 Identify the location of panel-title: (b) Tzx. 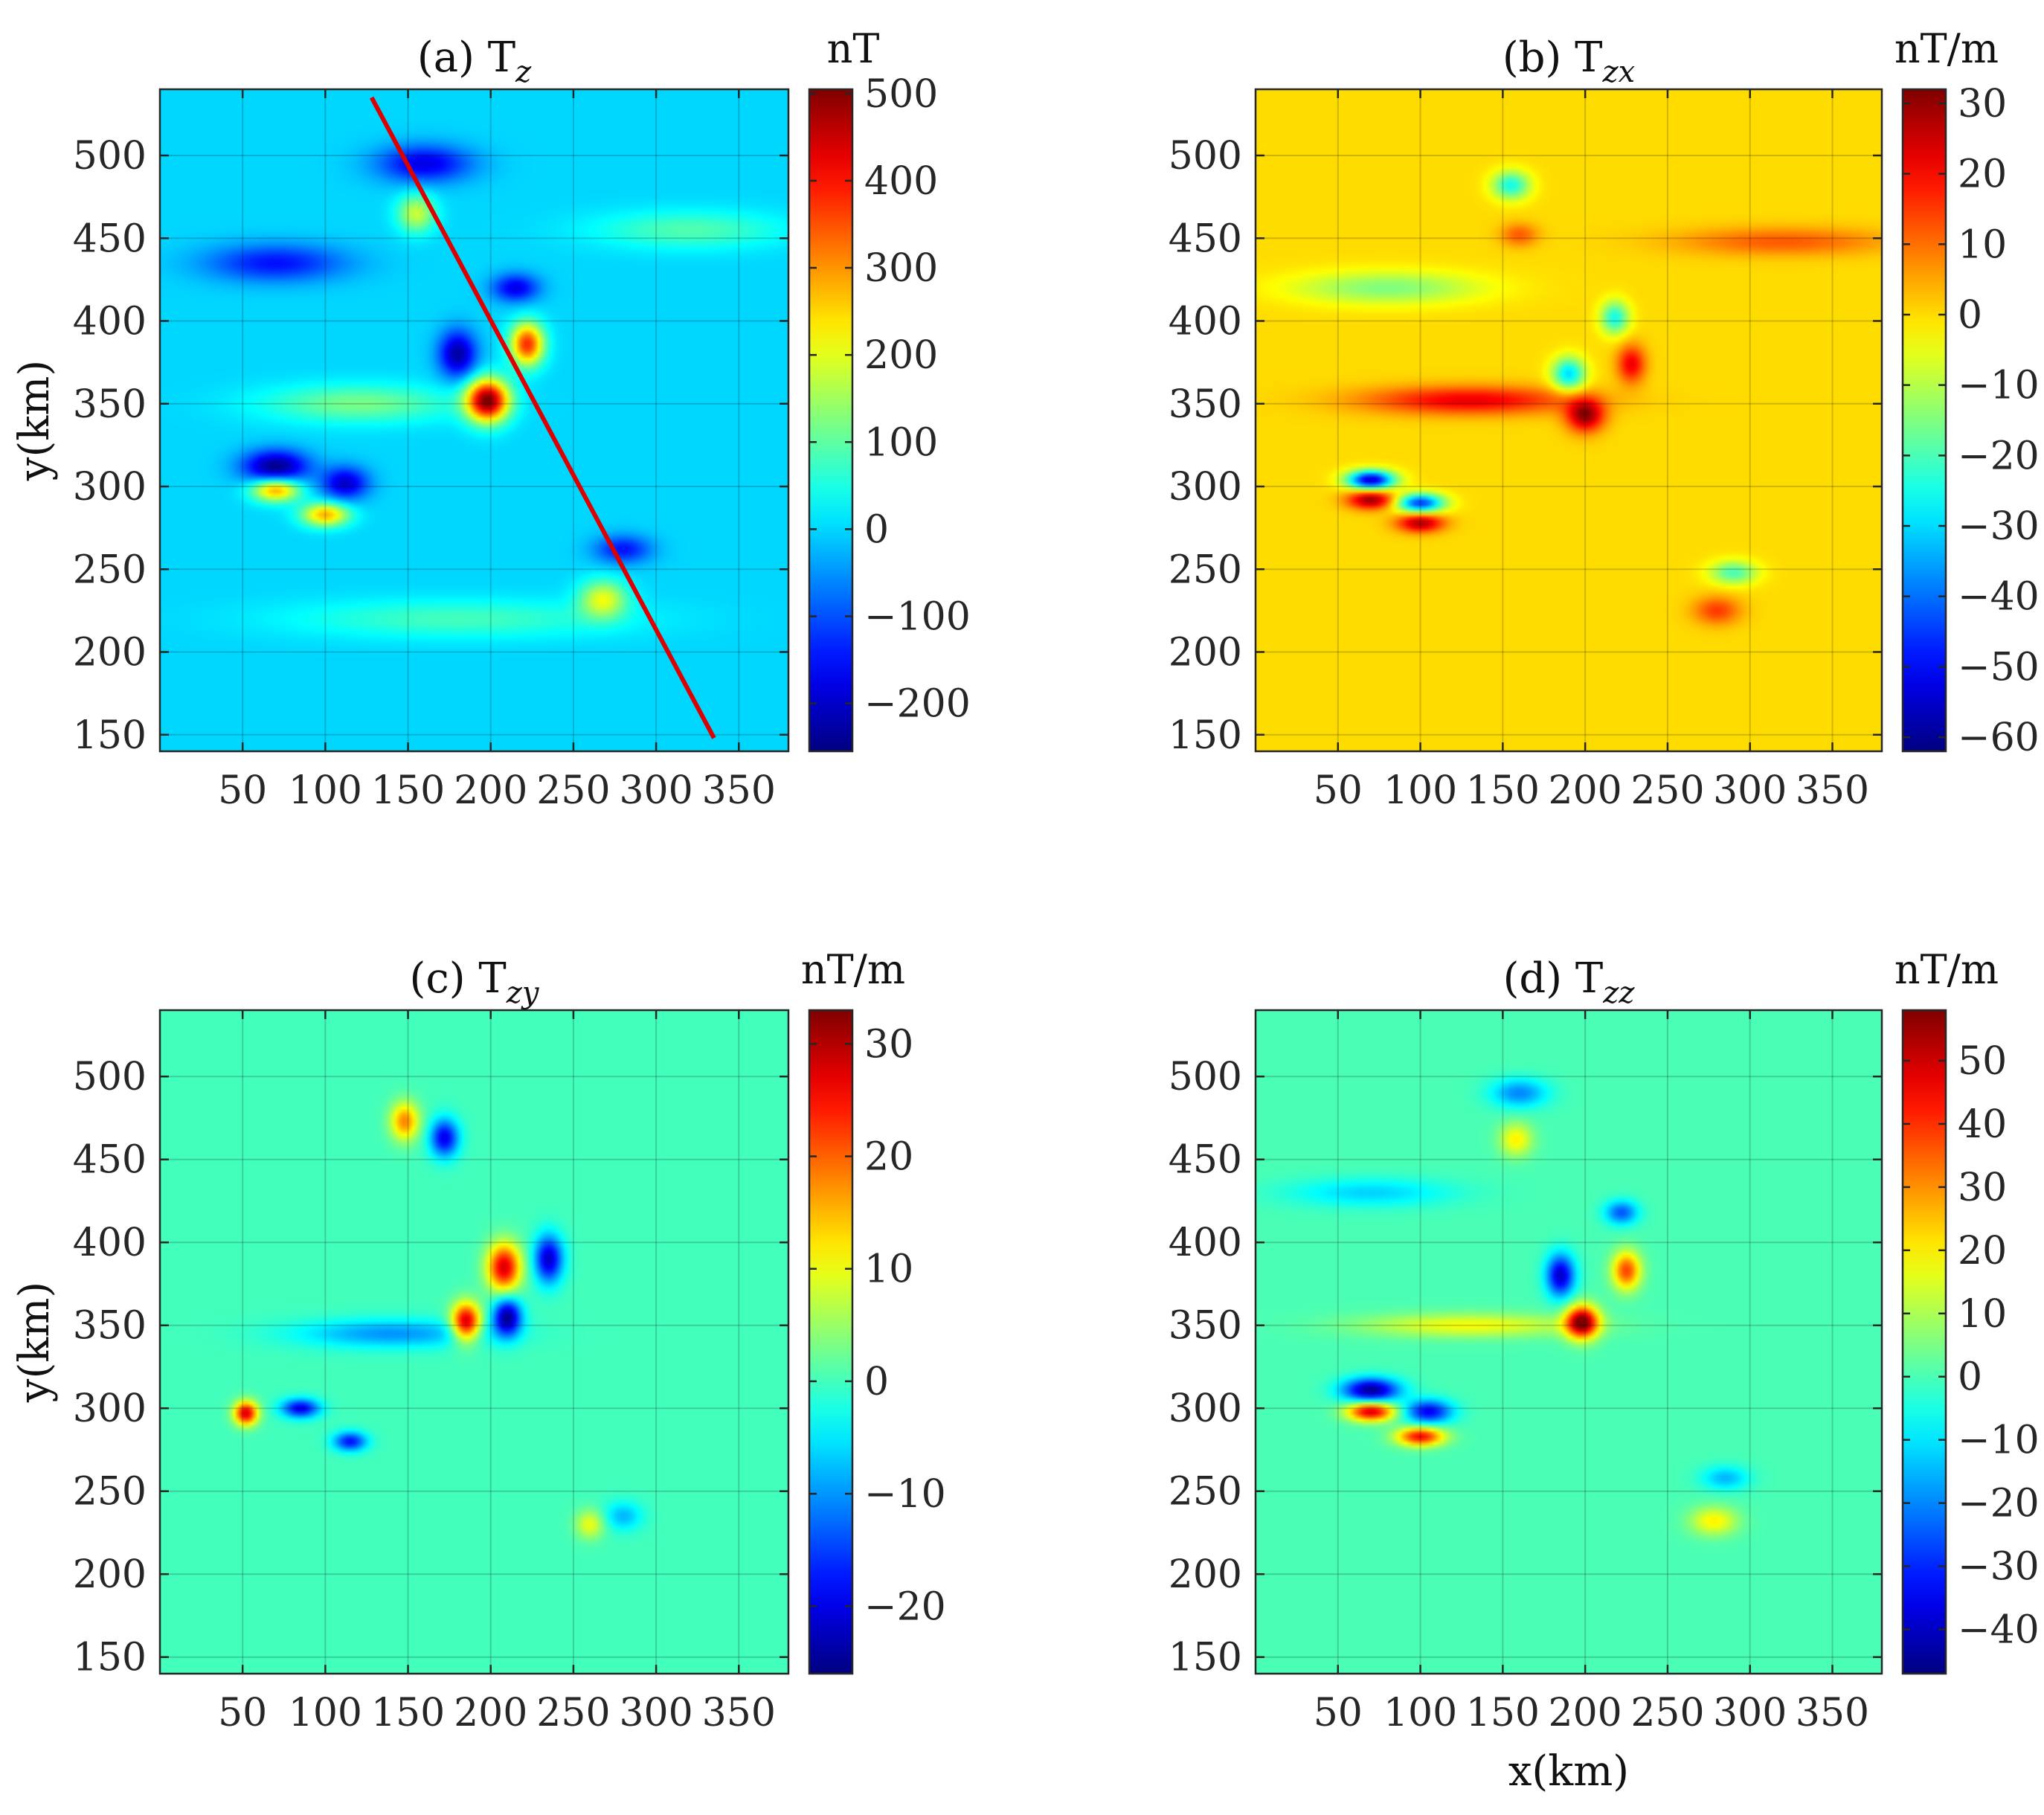
(1569, 61).